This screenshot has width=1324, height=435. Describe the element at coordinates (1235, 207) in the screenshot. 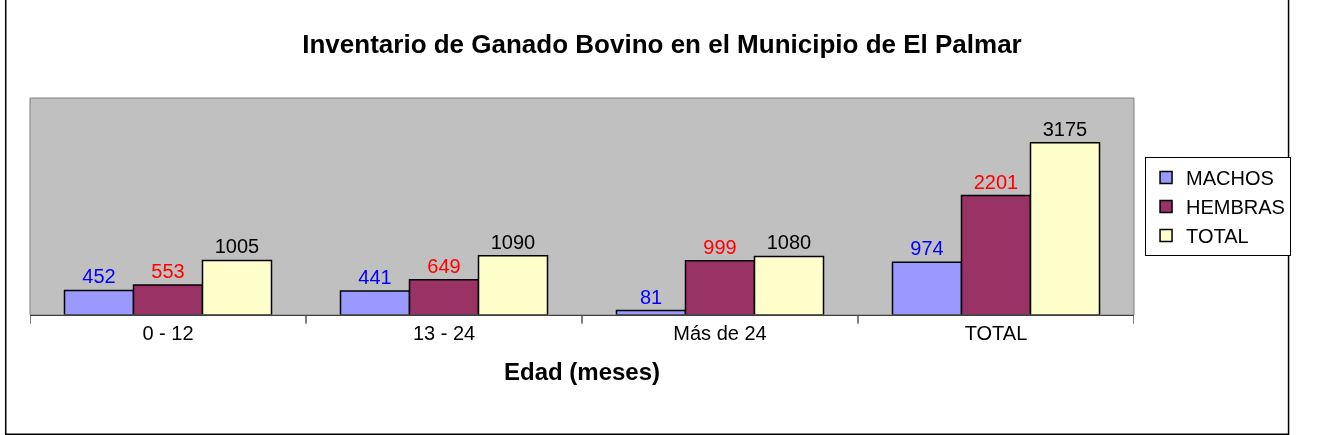

I see `legend-label: HEMBRAS` at that location.